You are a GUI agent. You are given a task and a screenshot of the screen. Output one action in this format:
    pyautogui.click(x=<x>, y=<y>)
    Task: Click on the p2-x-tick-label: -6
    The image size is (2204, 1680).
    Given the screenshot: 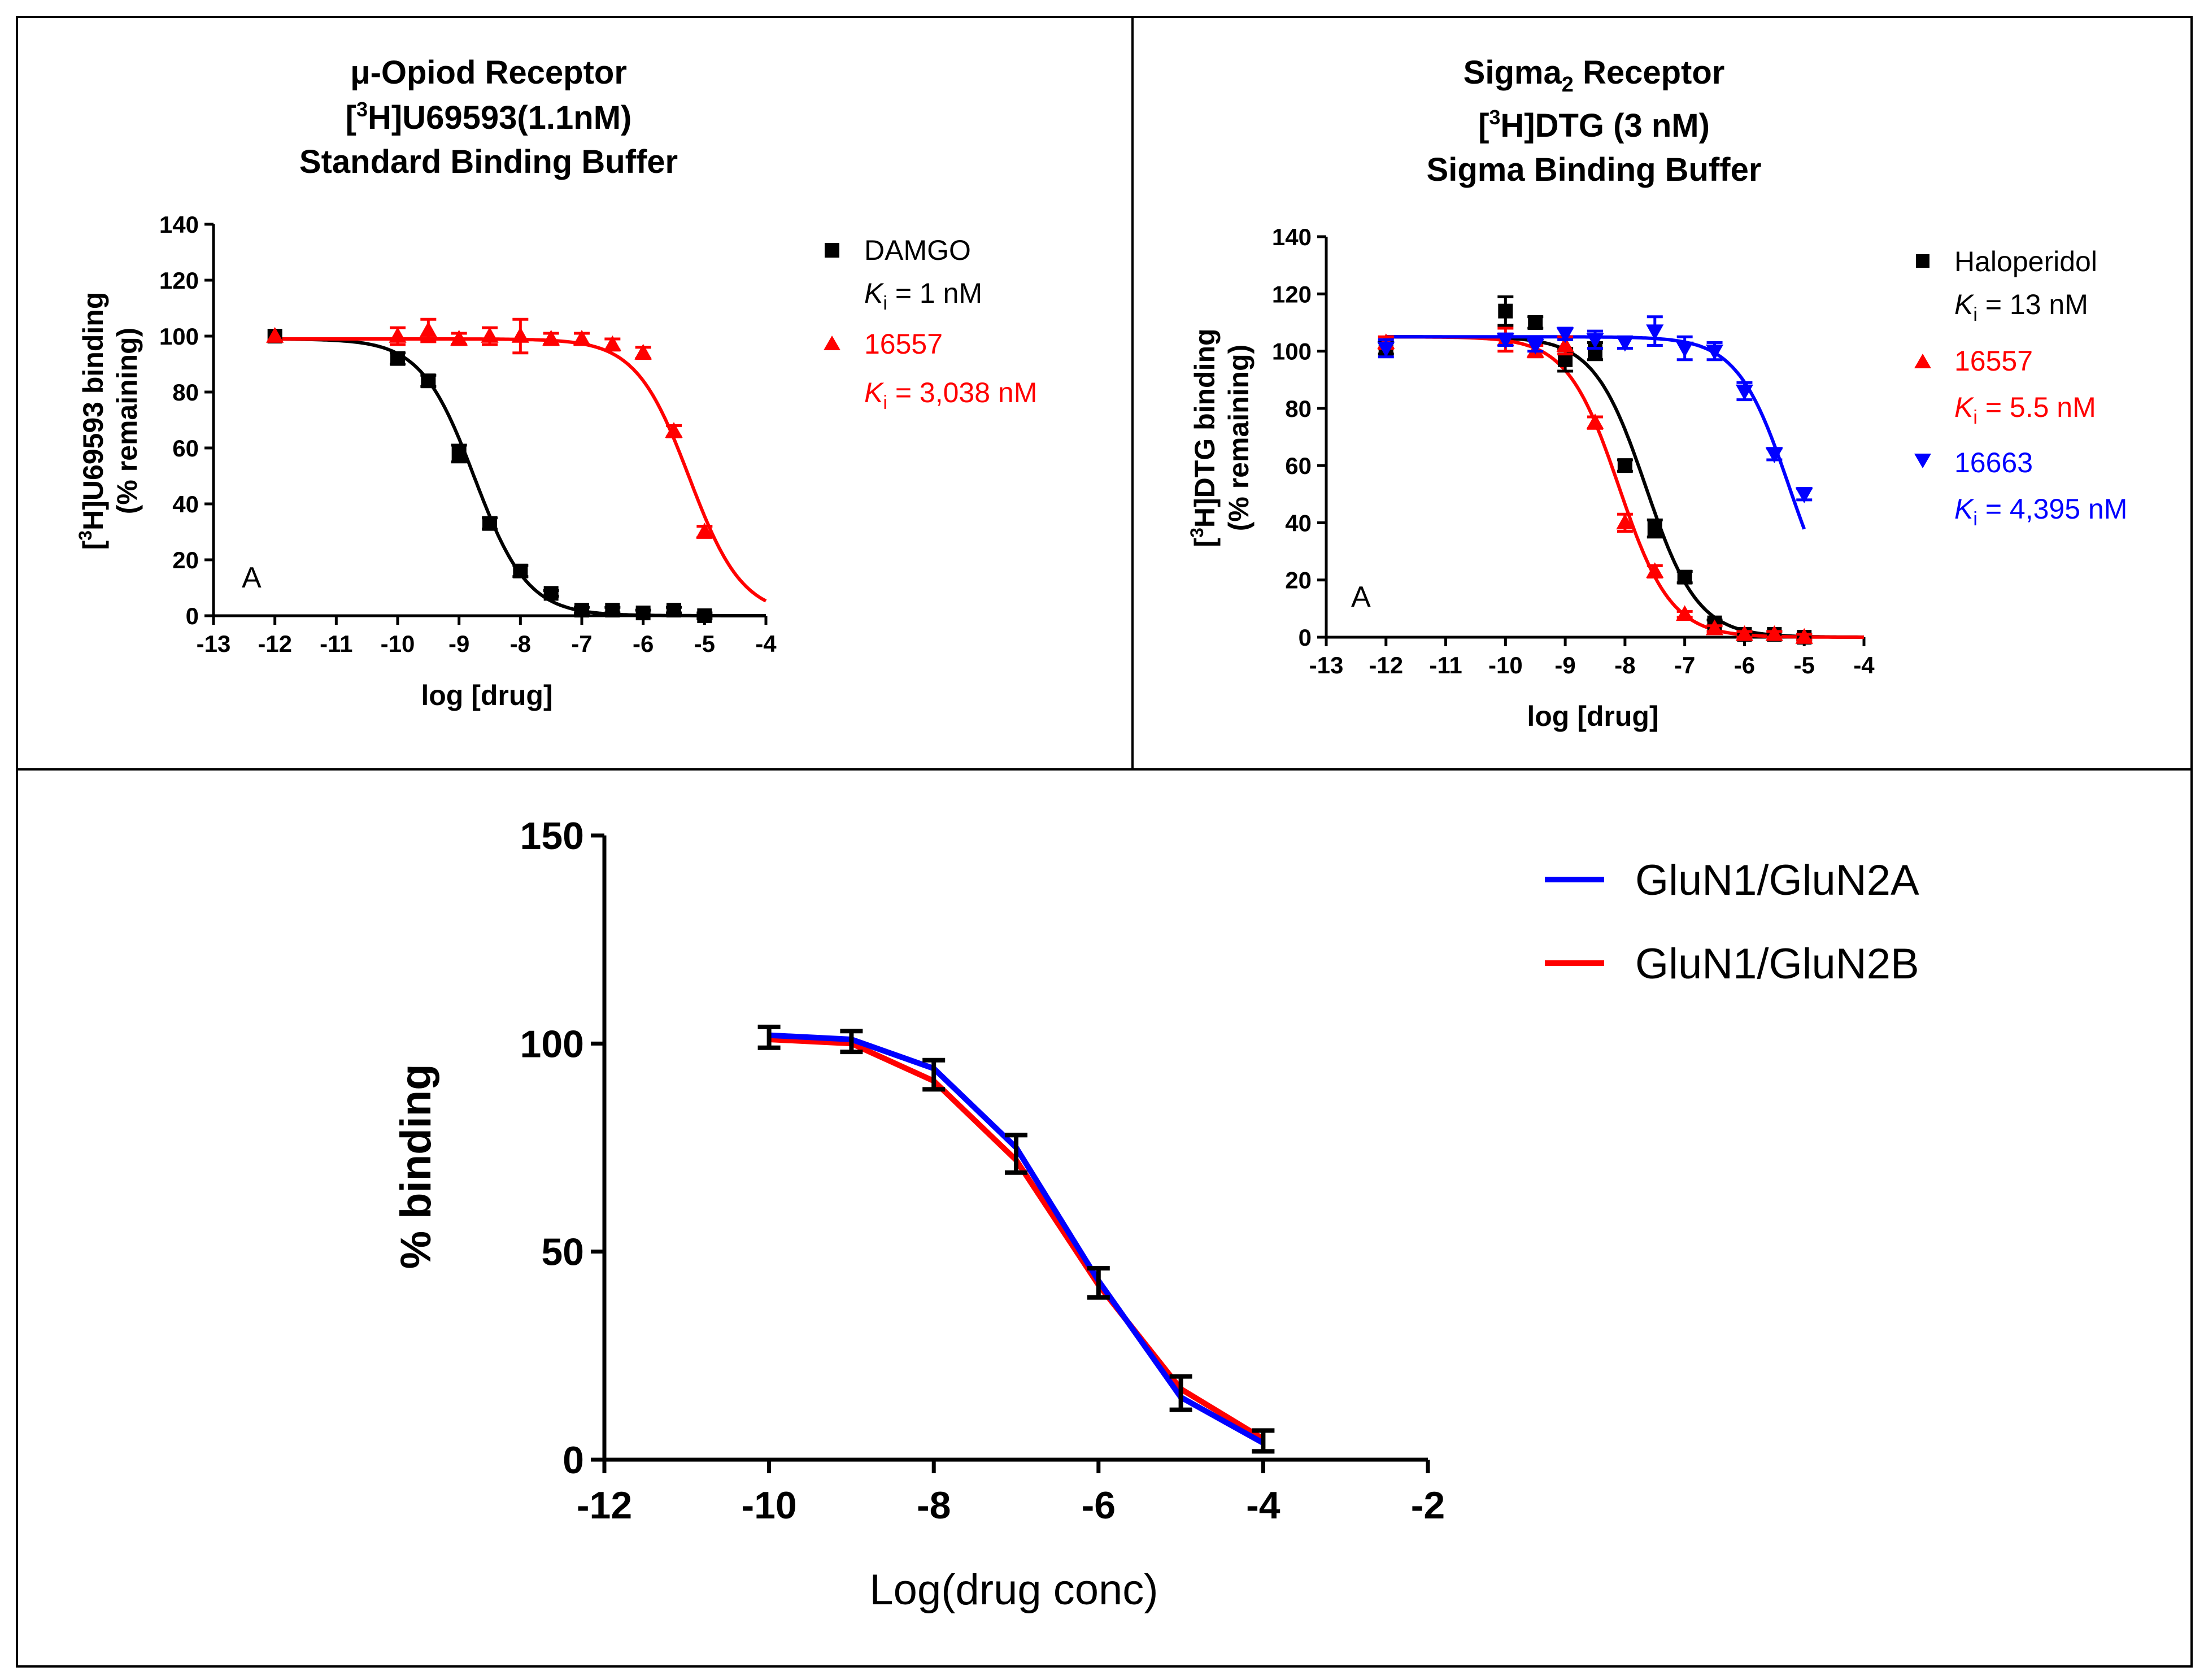 What is the action you would take?
    pyautogui.click(x=1744, y=665)
    